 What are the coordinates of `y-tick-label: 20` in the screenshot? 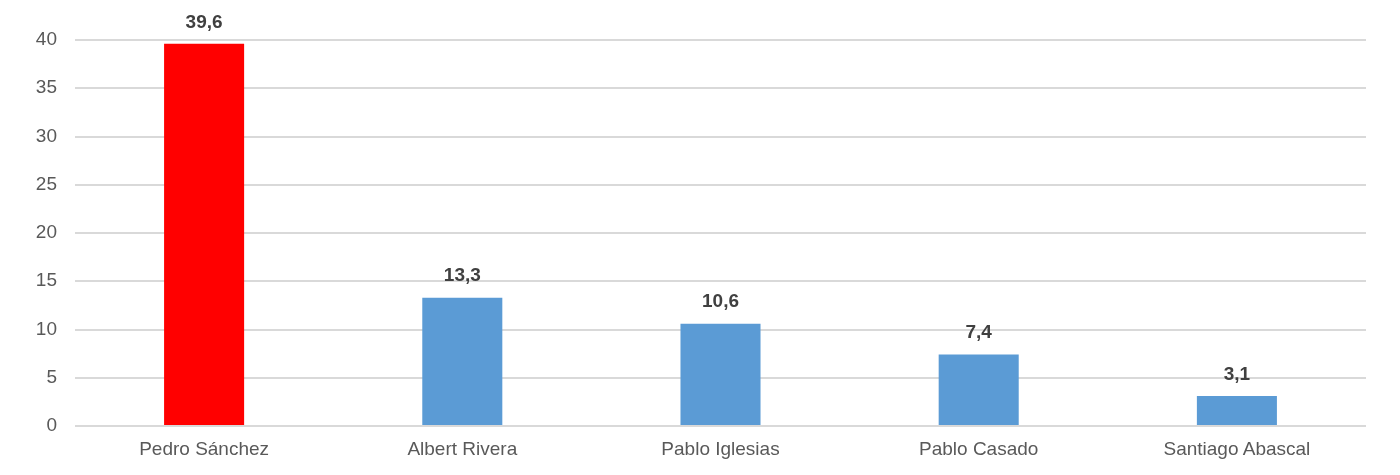 It's located at (46, 232).